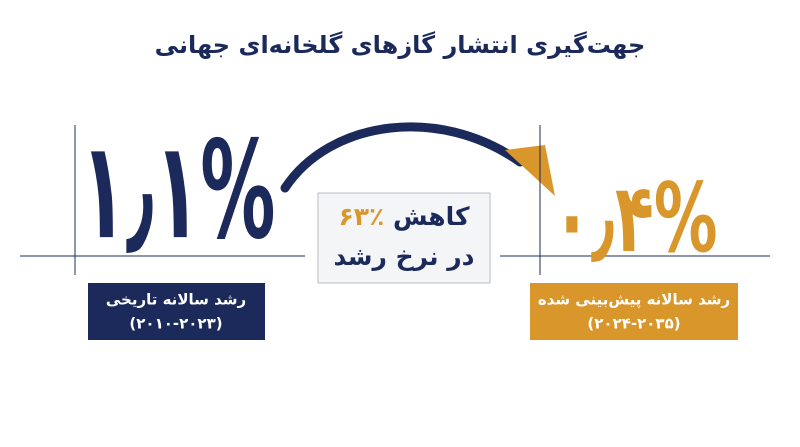  I want to click on projected-label-box, so click(634, 311).